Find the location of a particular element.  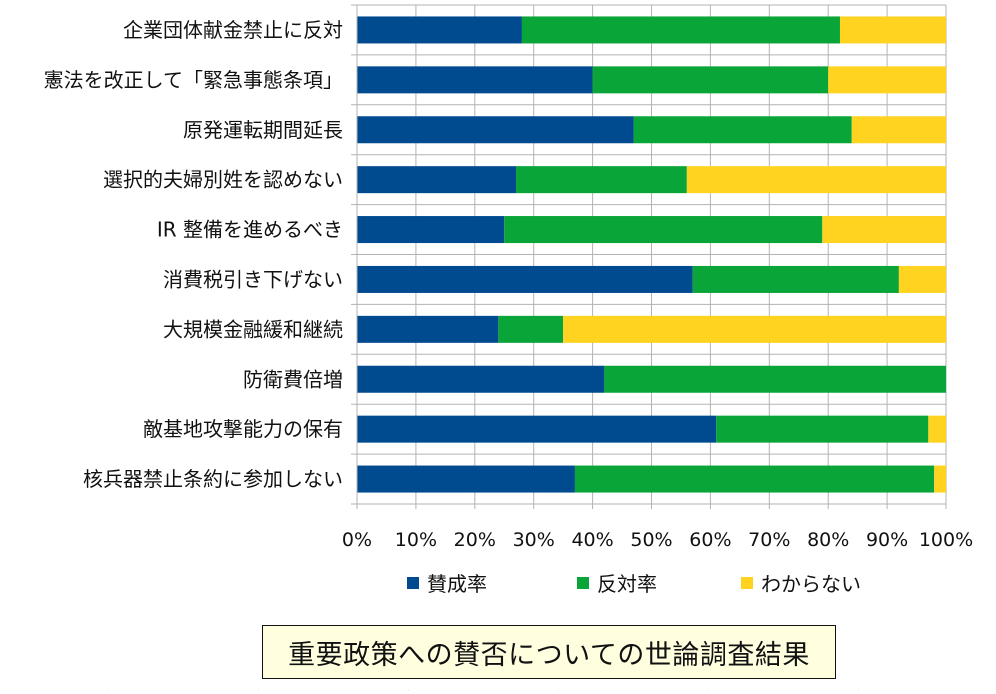

legend-label: 反対率 is located at coordinates (627, 584).